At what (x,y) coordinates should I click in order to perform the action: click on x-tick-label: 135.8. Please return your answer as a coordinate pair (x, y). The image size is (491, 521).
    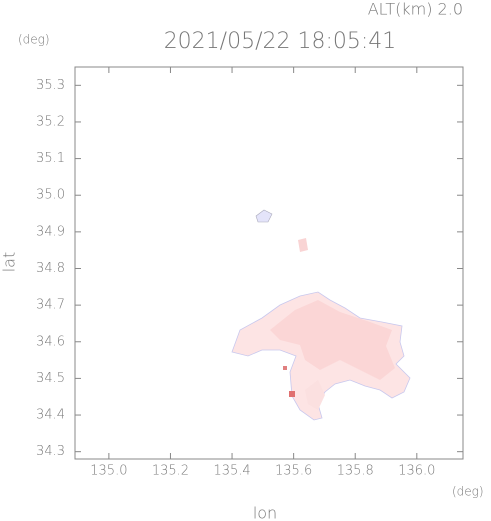
    Looking at the image, I should click on (355, 471).